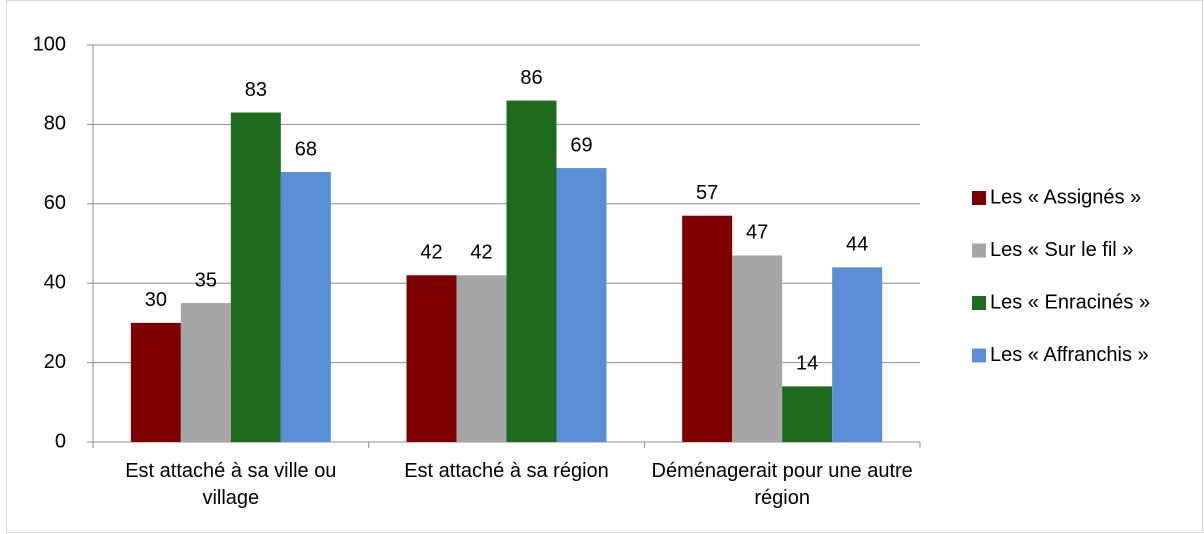 The image size is (1204, 534). I want to click on x-tick-label: Est attaché à sa région, so click(506, 471).